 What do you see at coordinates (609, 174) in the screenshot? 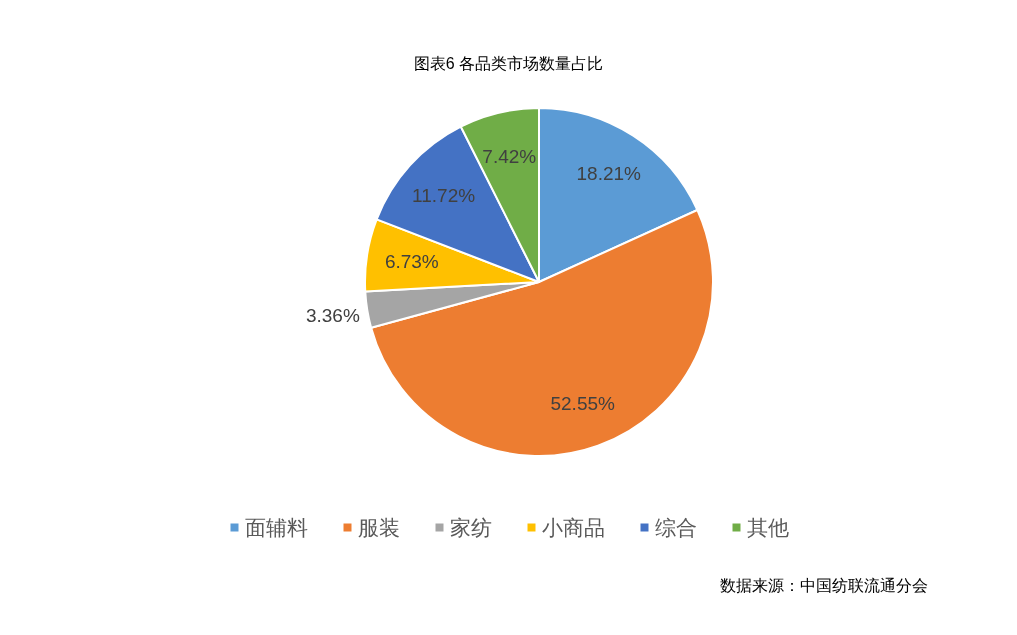
I see `data-label: 18.21%` at bounding box center [609, 174].